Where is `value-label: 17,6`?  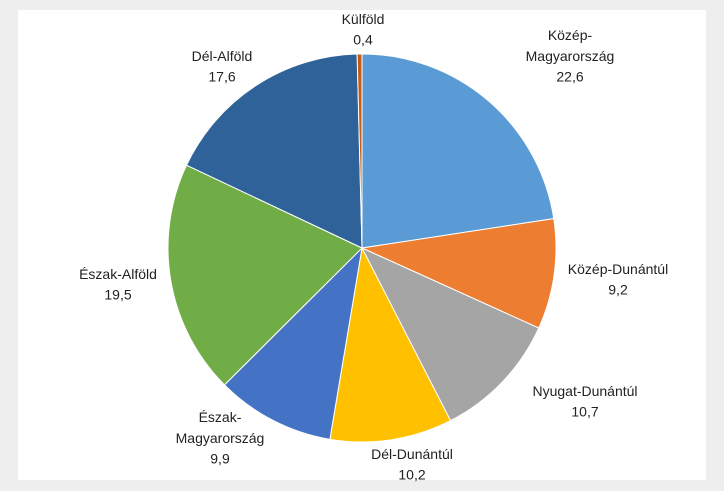
value-label: 17,6 is located at coordinates (221, 77).